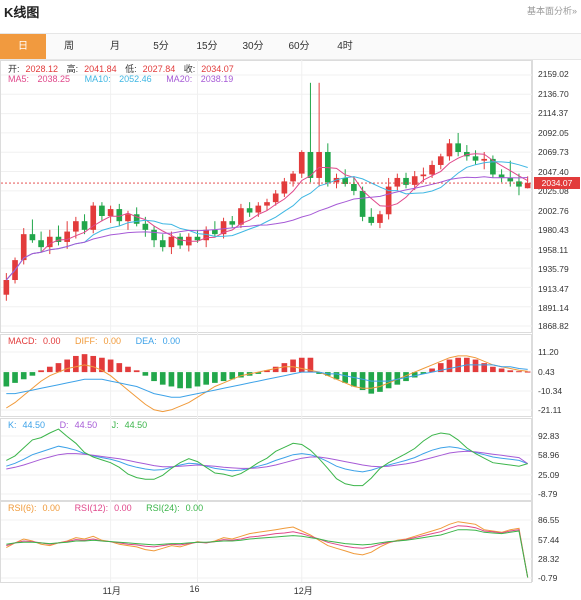 This screenshot has height=600, width=581. I want to click on x-axis-label: 16, so click(194, 589).